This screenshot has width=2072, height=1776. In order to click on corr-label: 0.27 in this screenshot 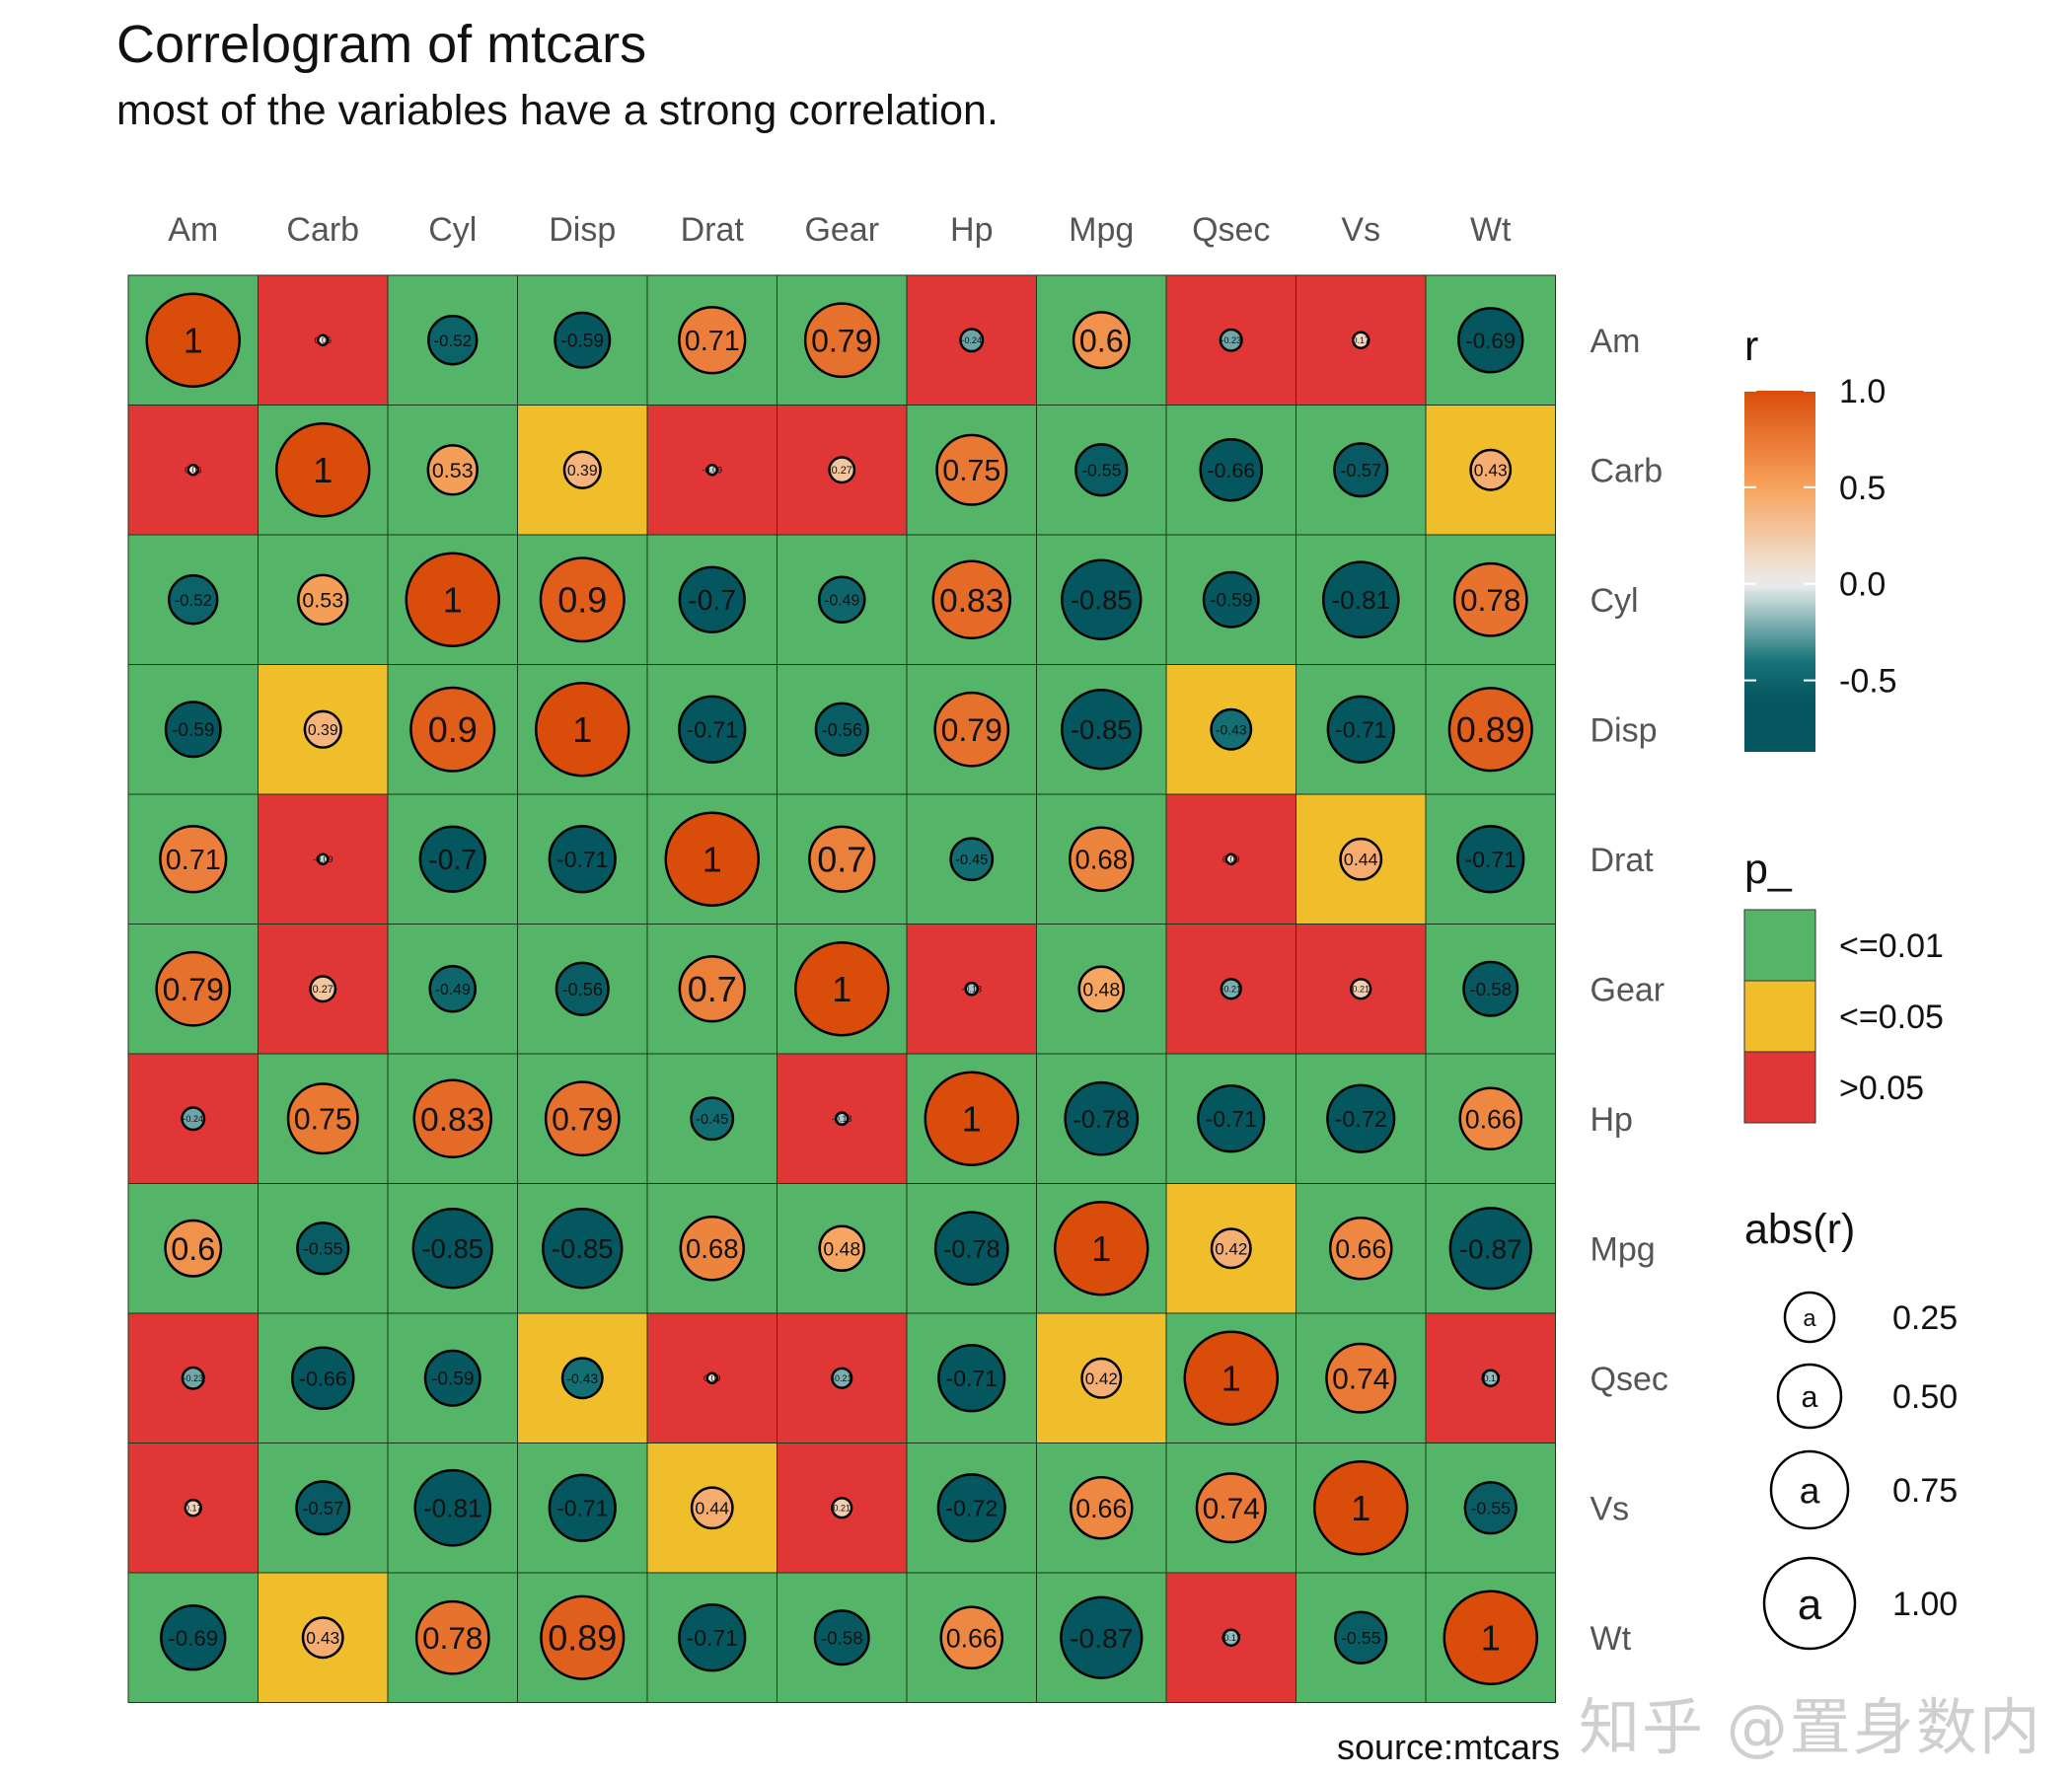, I will do `click(842, 471)`.